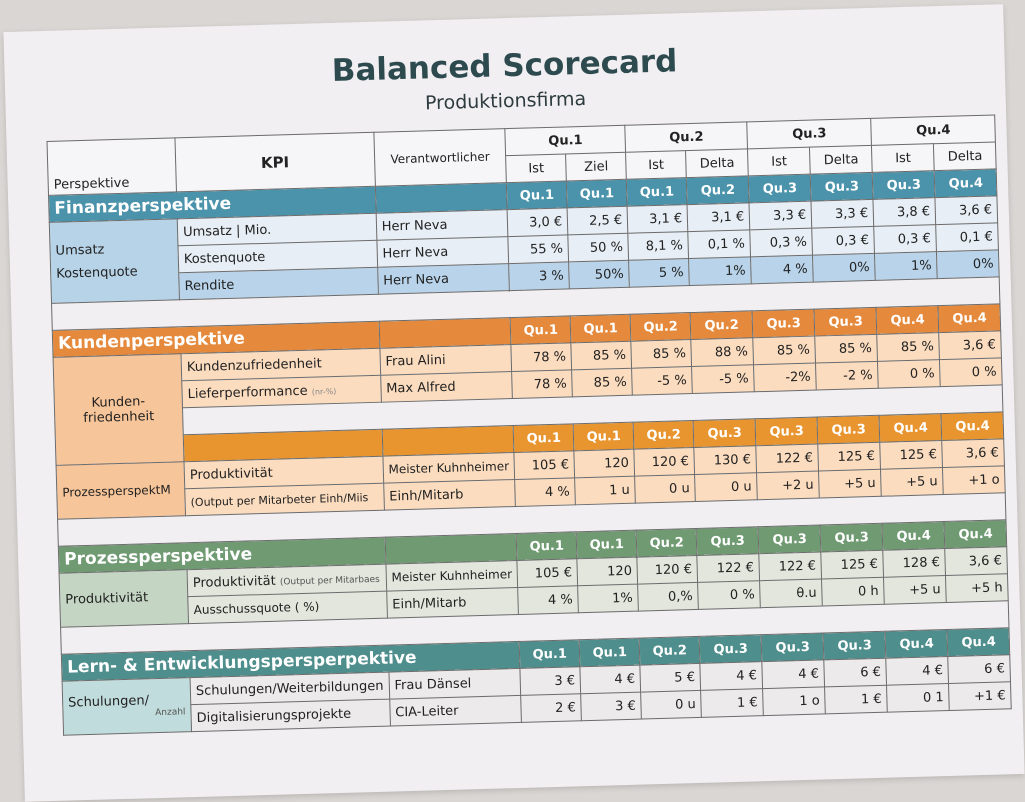  Describe the element at coordinates (445, 360) in the screenshot. I see `kpi-owner: Frau Alini` at that location.